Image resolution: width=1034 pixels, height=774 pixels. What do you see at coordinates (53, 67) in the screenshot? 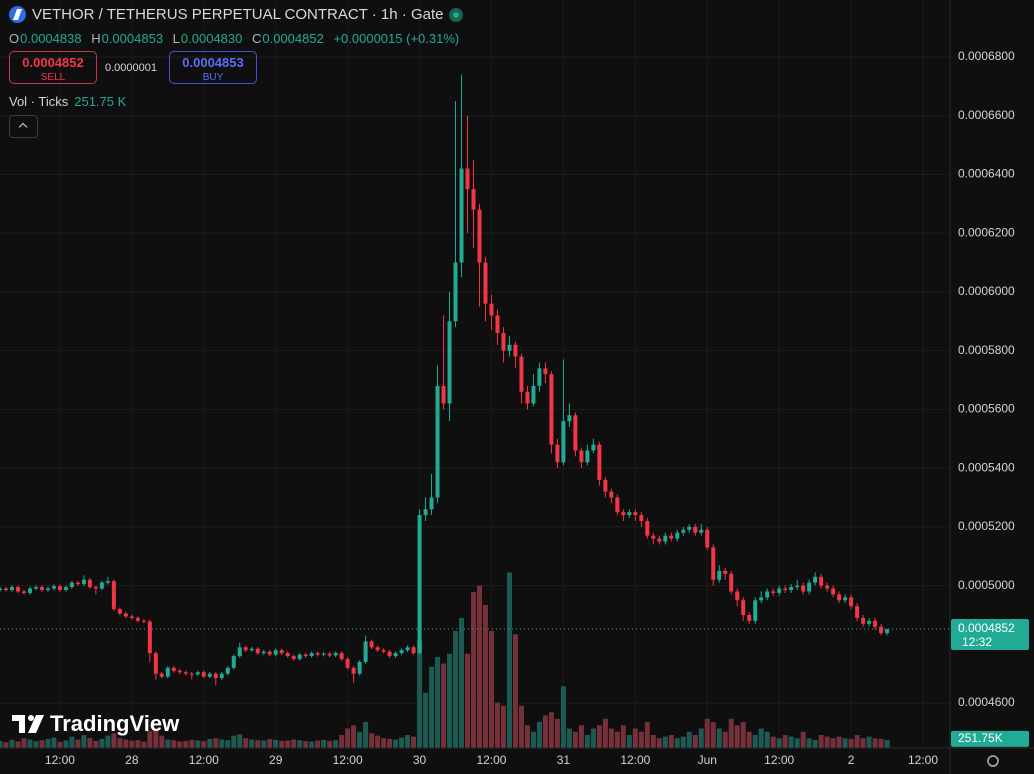
I see `sell-button: 0.0004852 SELL` at bounding box center [53, 67].